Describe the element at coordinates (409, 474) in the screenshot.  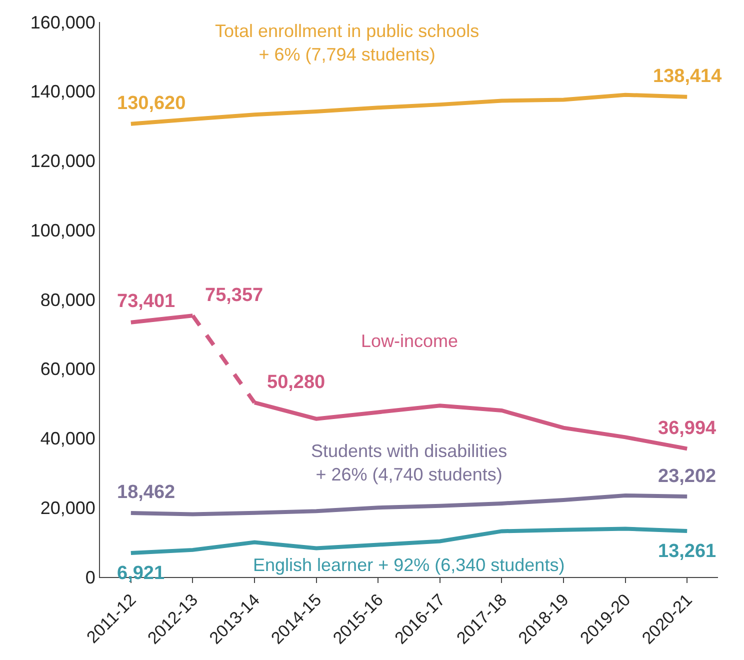
I see `annotation: + 26% (4,740 students)` at that location.